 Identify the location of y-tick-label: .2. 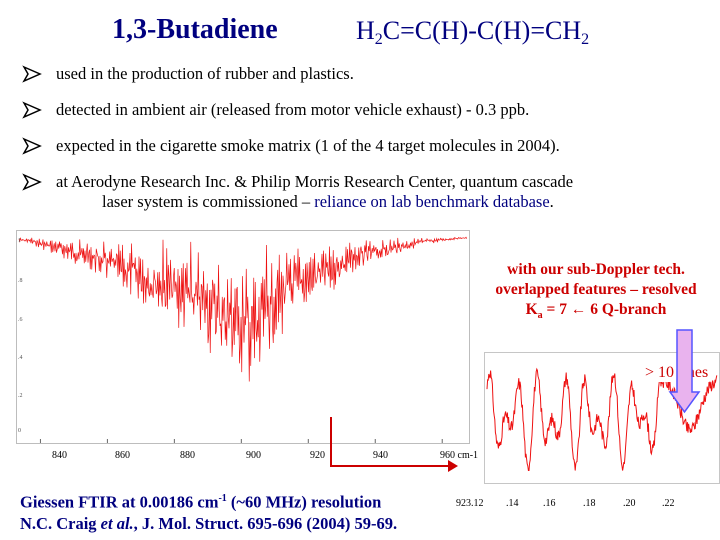
(20, 396).